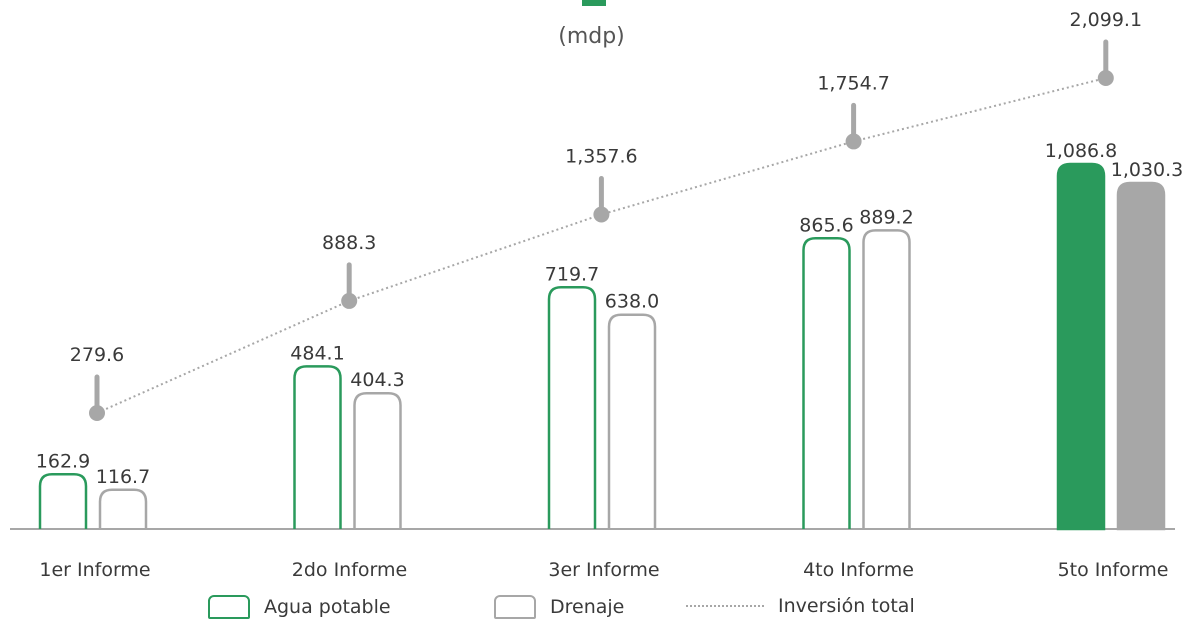  Describe the element at coordinates (349, 243) in the screenshot. I see `value-label-total: 888.3` at that location.